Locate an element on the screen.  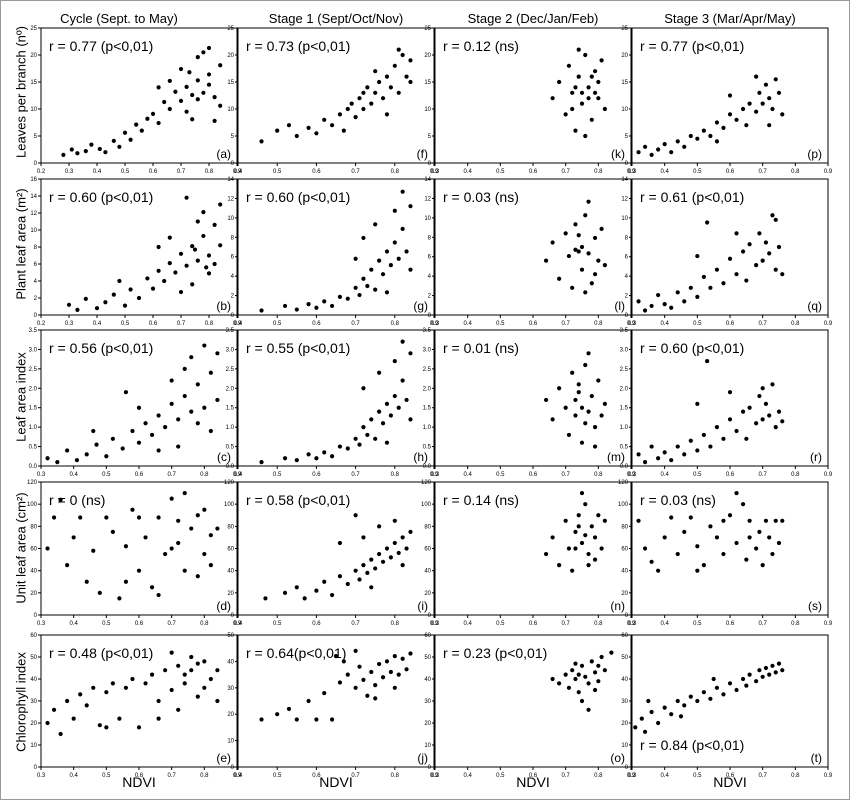
y-tick-label: 14 is located at coordinates (33, 197).